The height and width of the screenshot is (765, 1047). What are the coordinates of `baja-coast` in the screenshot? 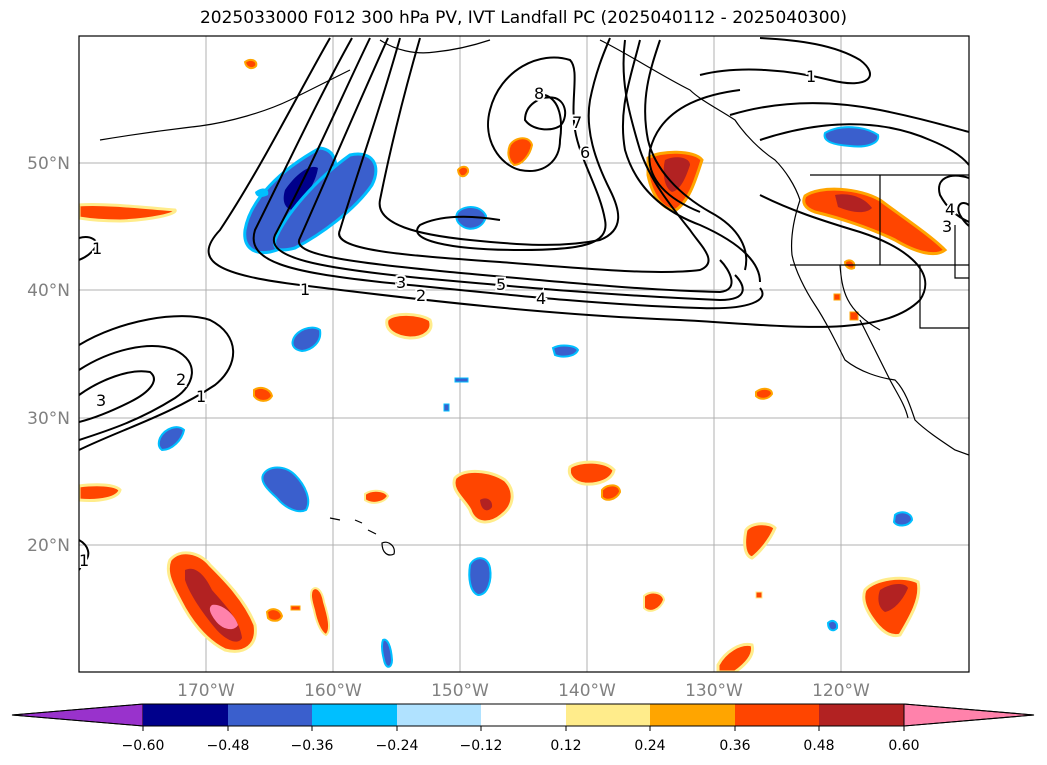 It's located at (884, 369).